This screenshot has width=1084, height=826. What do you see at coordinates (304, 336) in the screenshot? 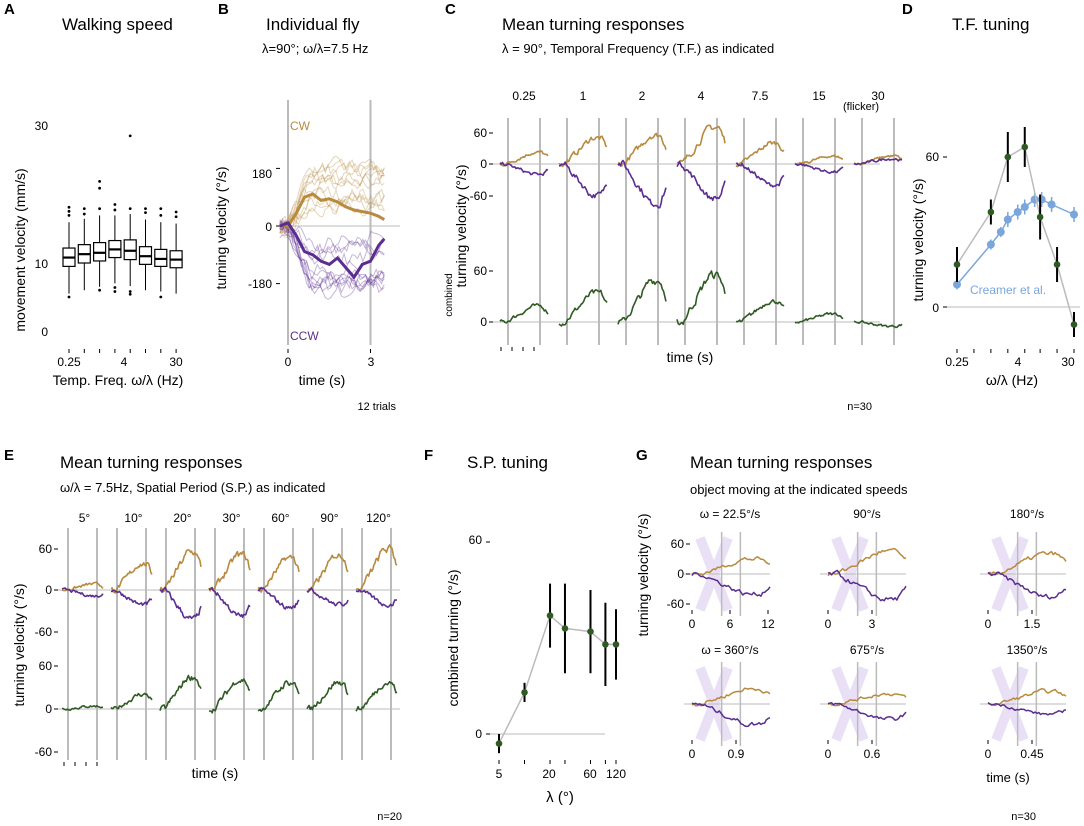
I see `ccw-label-b: CCW` at bounding box center [304, 336].